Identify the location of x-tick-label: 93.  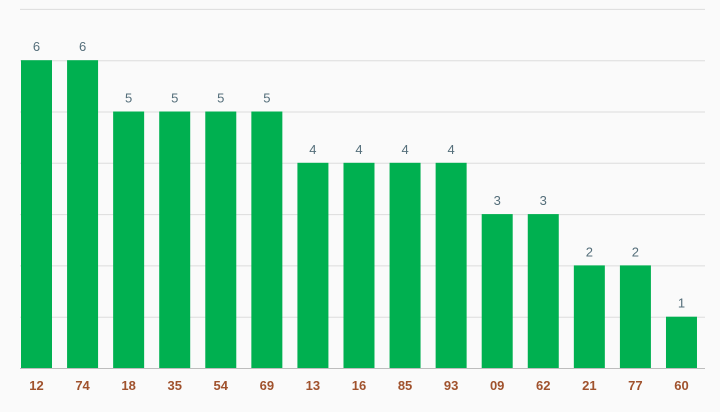
(451, 385).